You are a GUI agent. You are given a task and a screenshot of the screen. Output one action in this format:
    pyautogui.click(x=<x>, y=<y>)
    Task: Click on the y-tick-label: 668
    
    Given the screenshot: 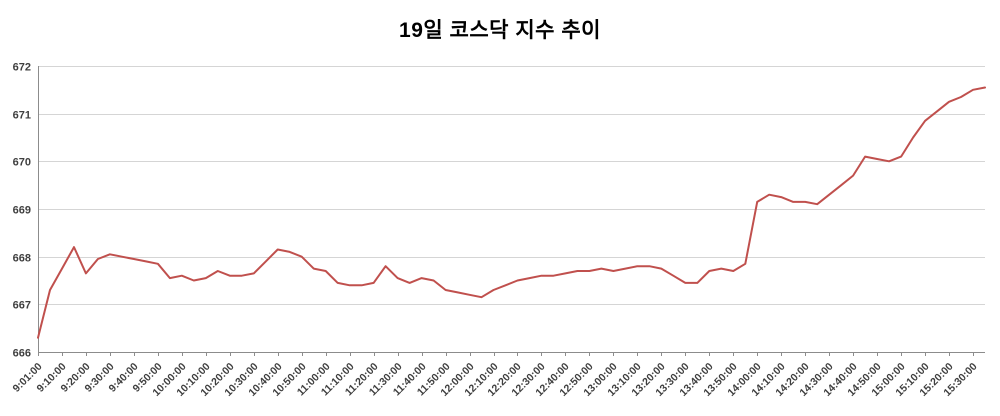 What is the action you would take?
    pyautogui.click(x=22, y=259)
    